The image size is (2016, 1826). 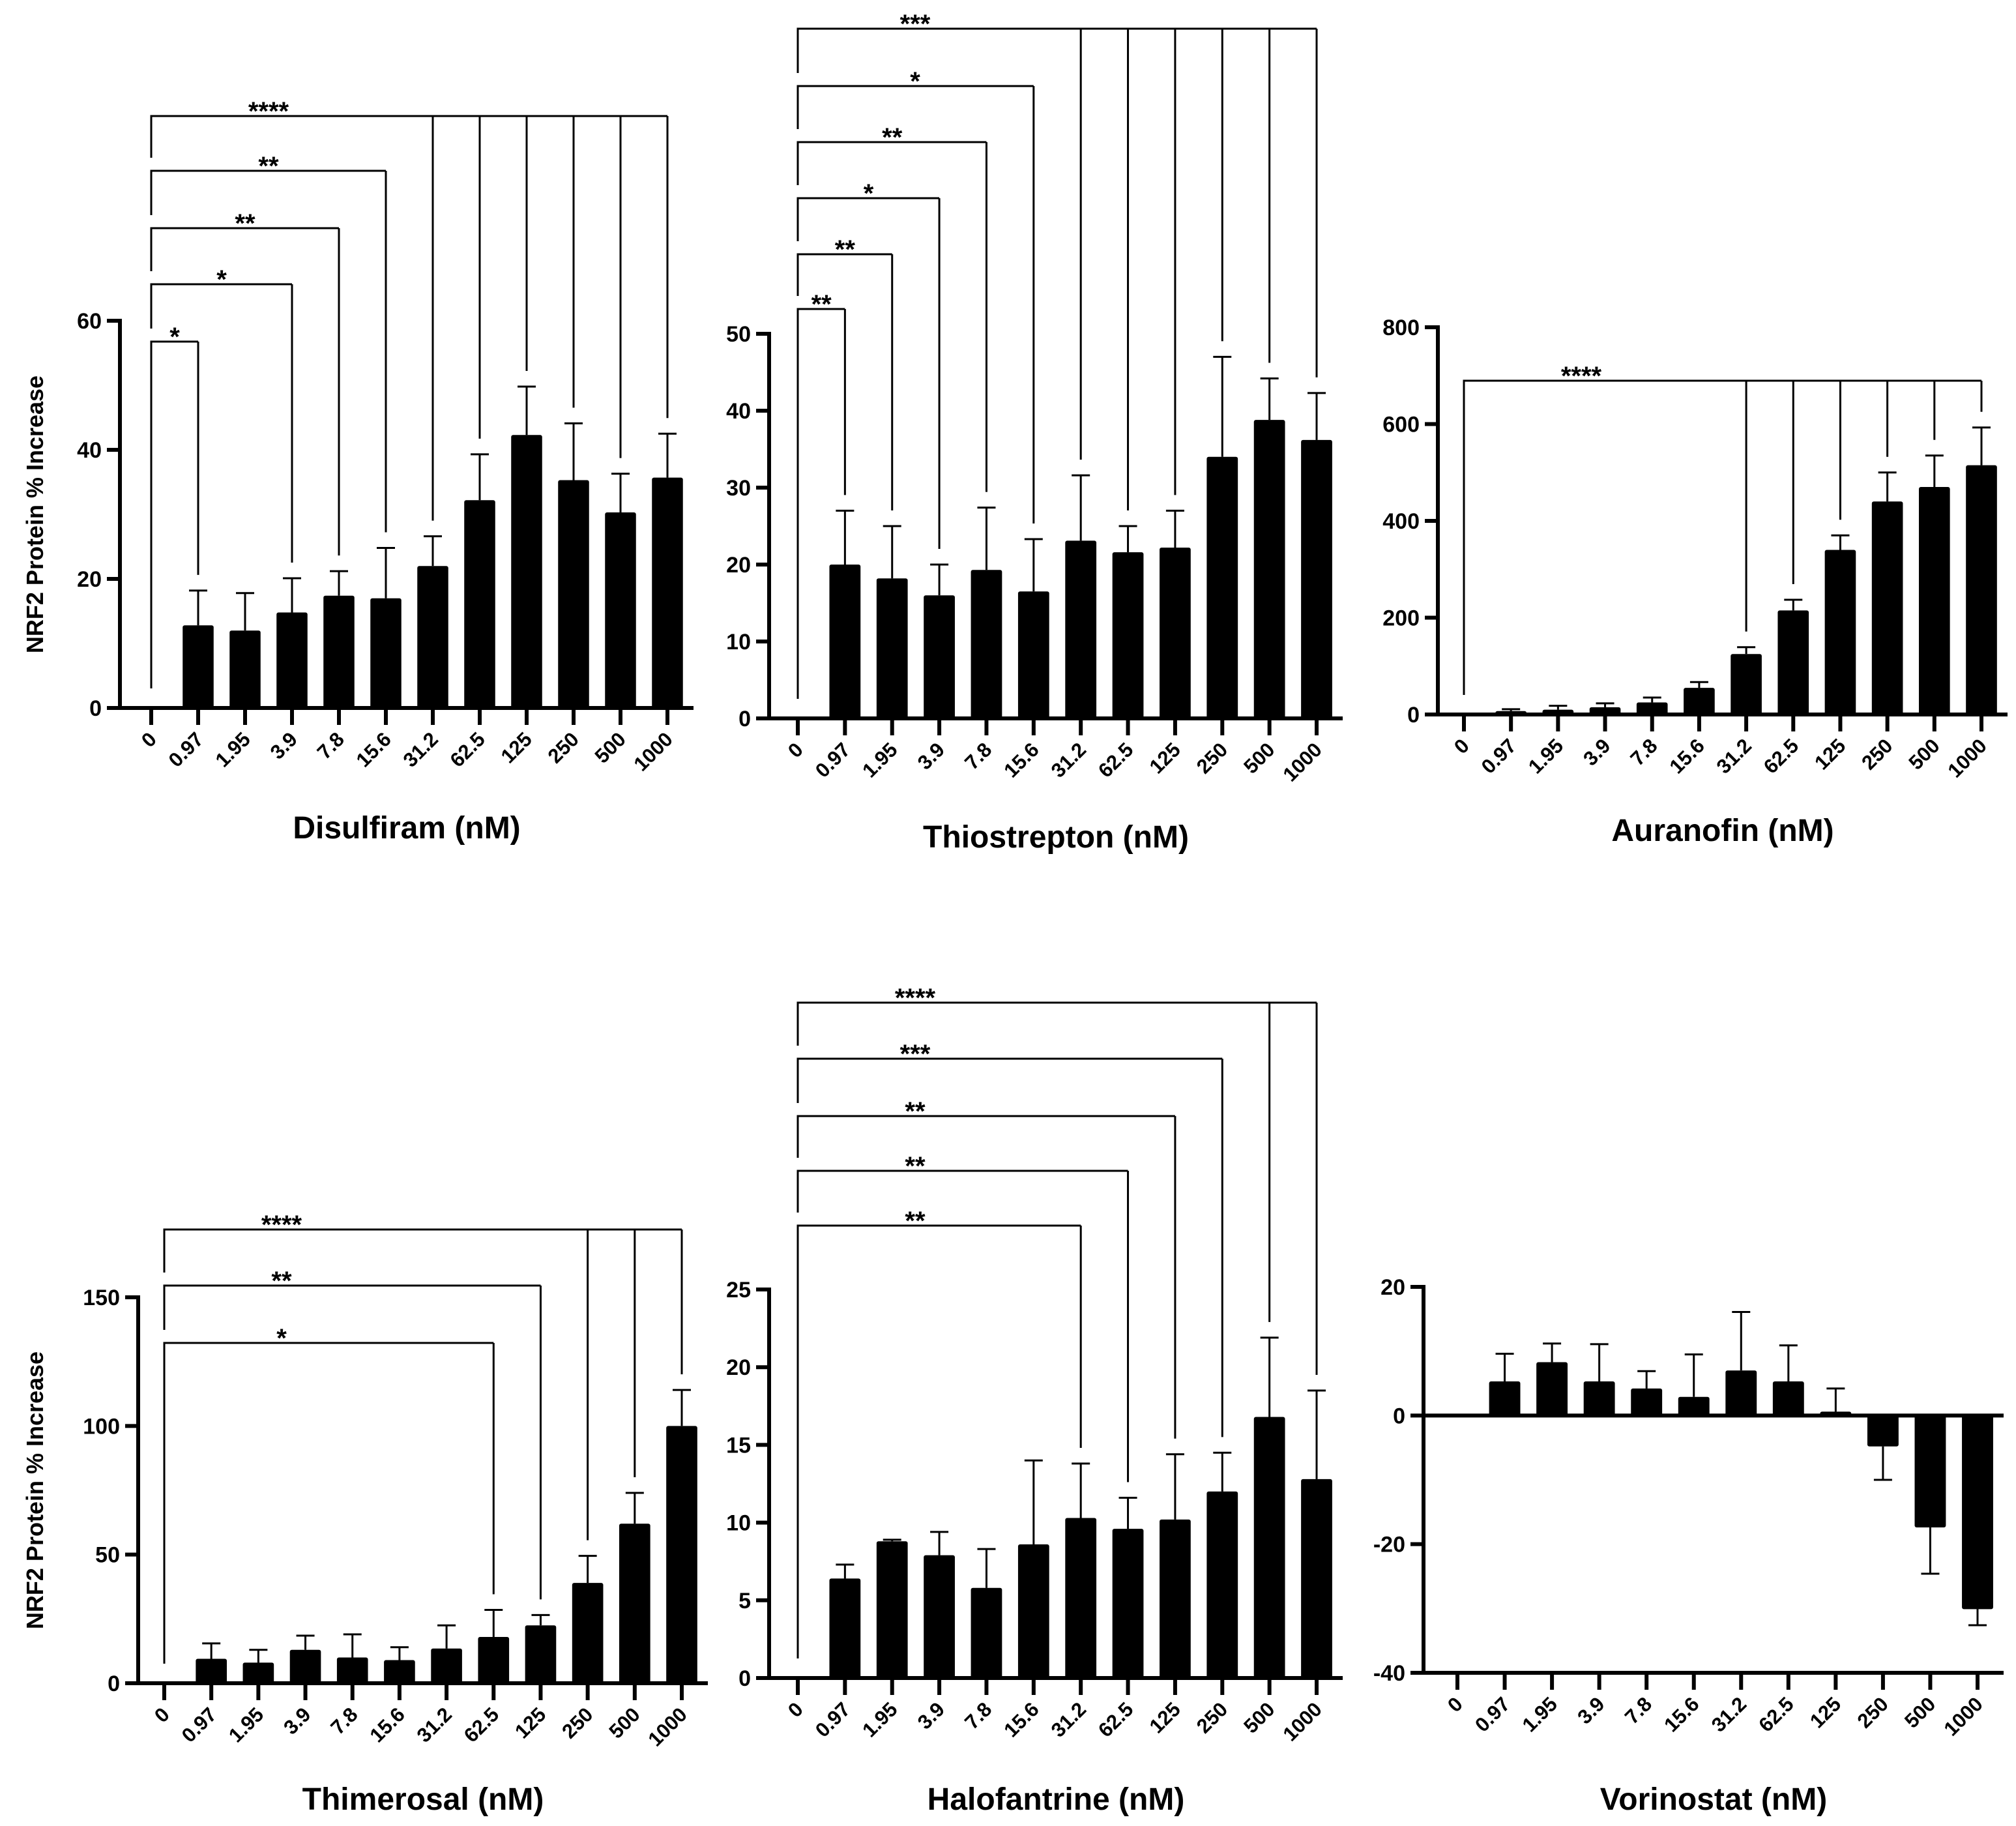 What do you see at coordinates (1699, 701) in the screenshot?
I see `bar-15.6` at bounding box center [1699, 701].